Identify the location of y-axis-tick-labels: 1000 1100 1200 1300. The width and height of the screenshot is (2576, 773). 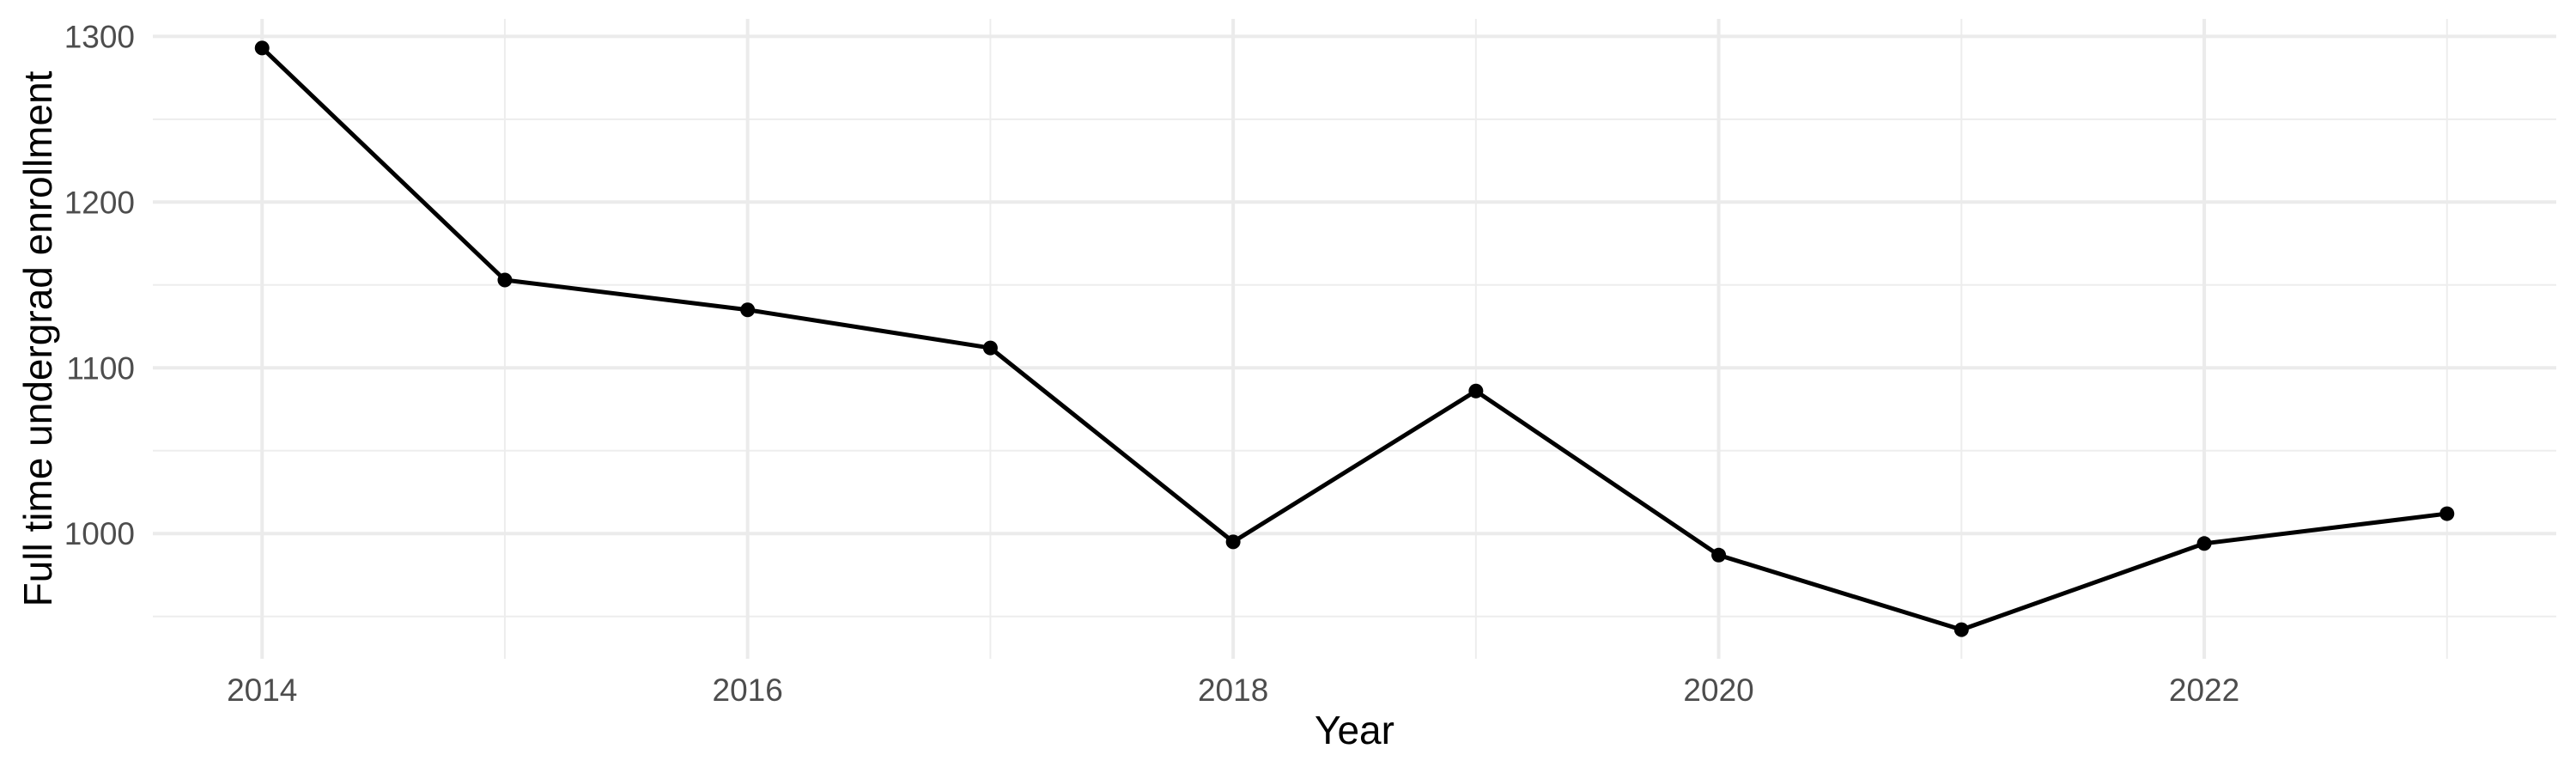
(99, 285).